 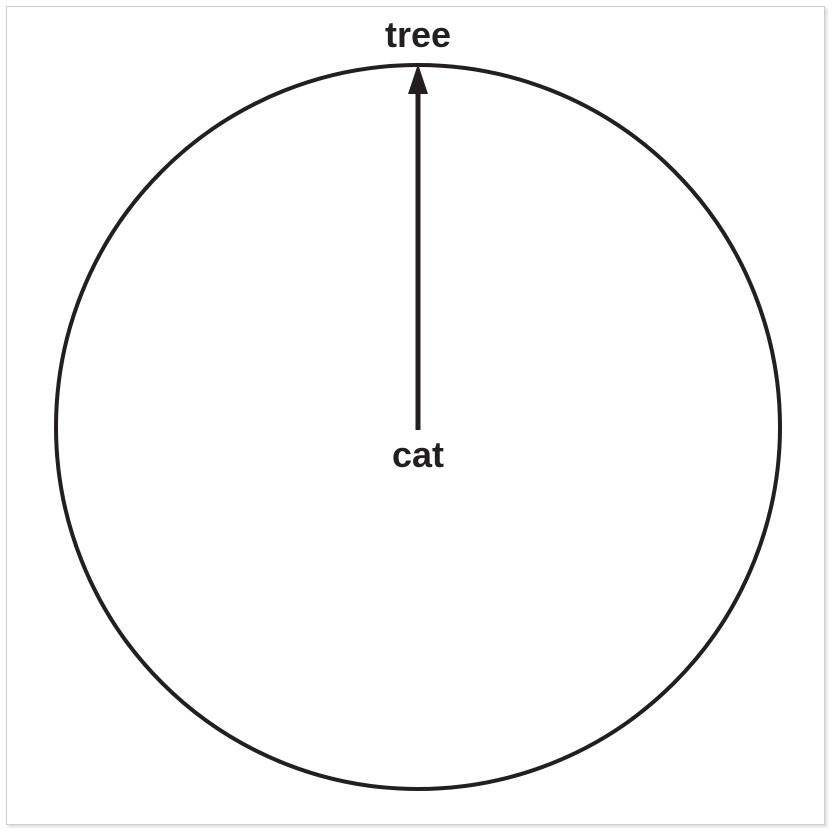 I want to click on label-cat: cat, so click(x=418, y=454).